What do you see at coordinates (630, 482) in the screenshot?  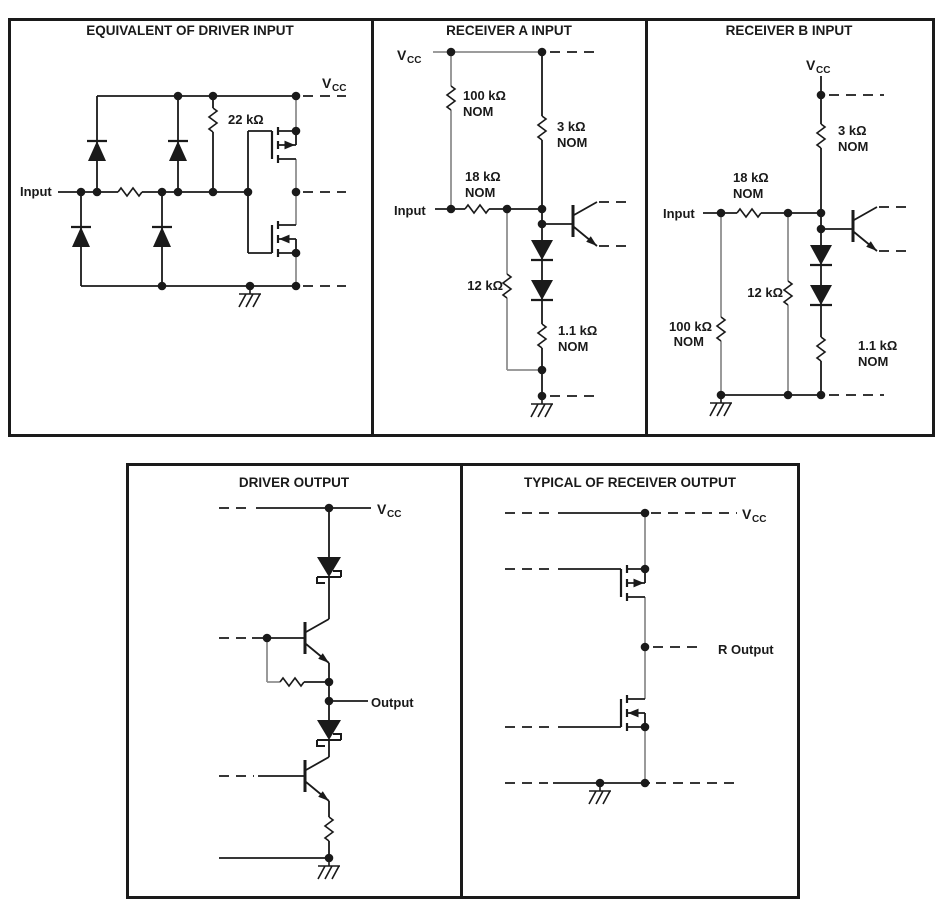 I see `panel5-title: TYPICAL OF RECEIVER OUTPUT` at bounding box center [630, 482].